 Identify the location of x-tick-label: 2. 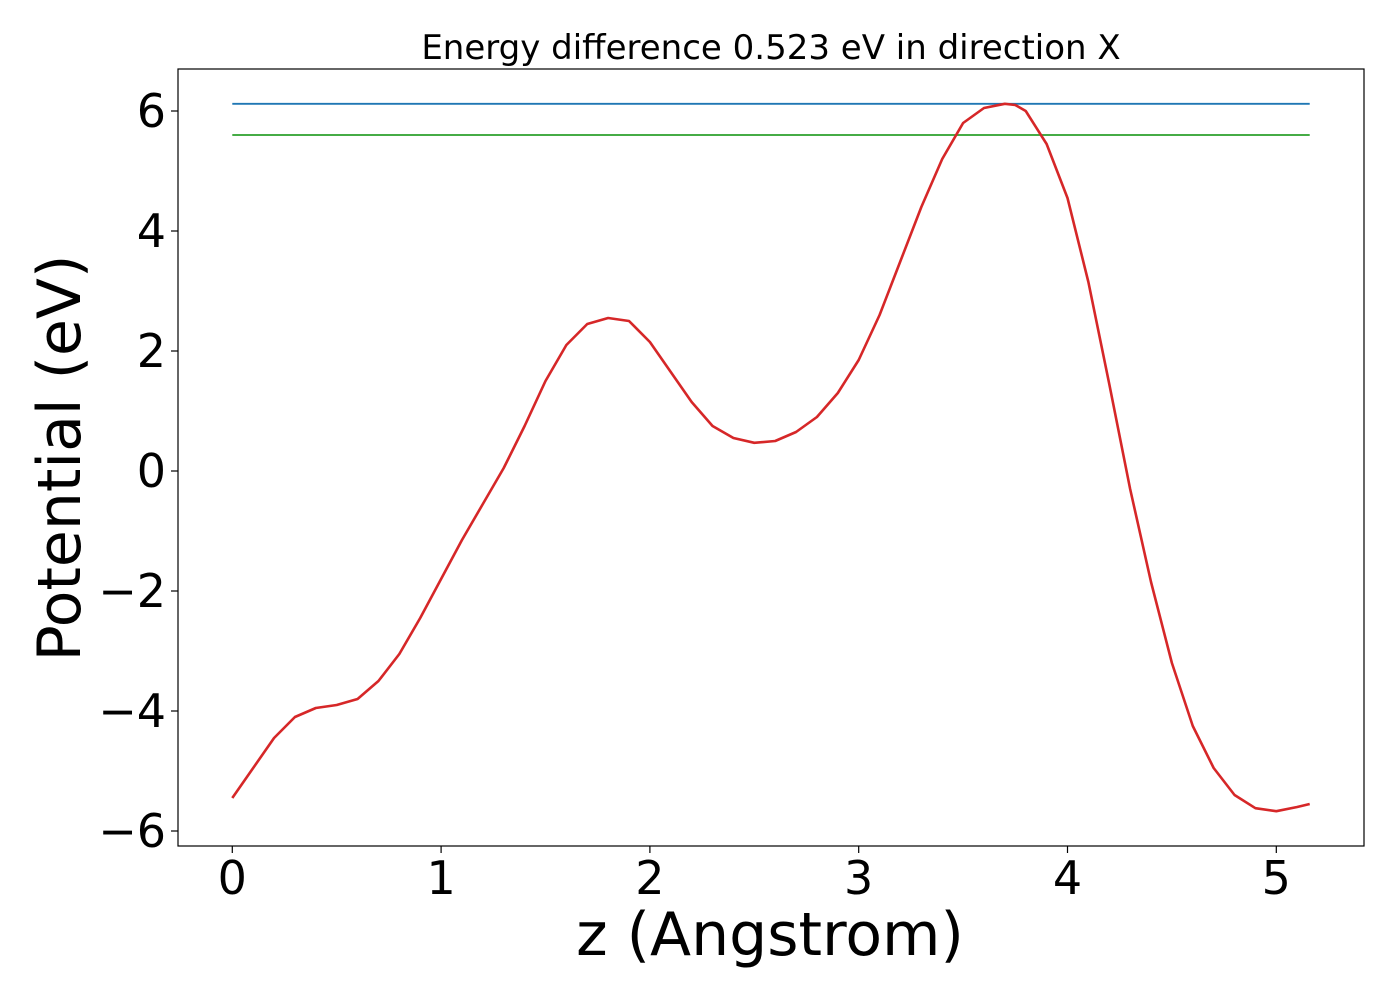
(649, 878).